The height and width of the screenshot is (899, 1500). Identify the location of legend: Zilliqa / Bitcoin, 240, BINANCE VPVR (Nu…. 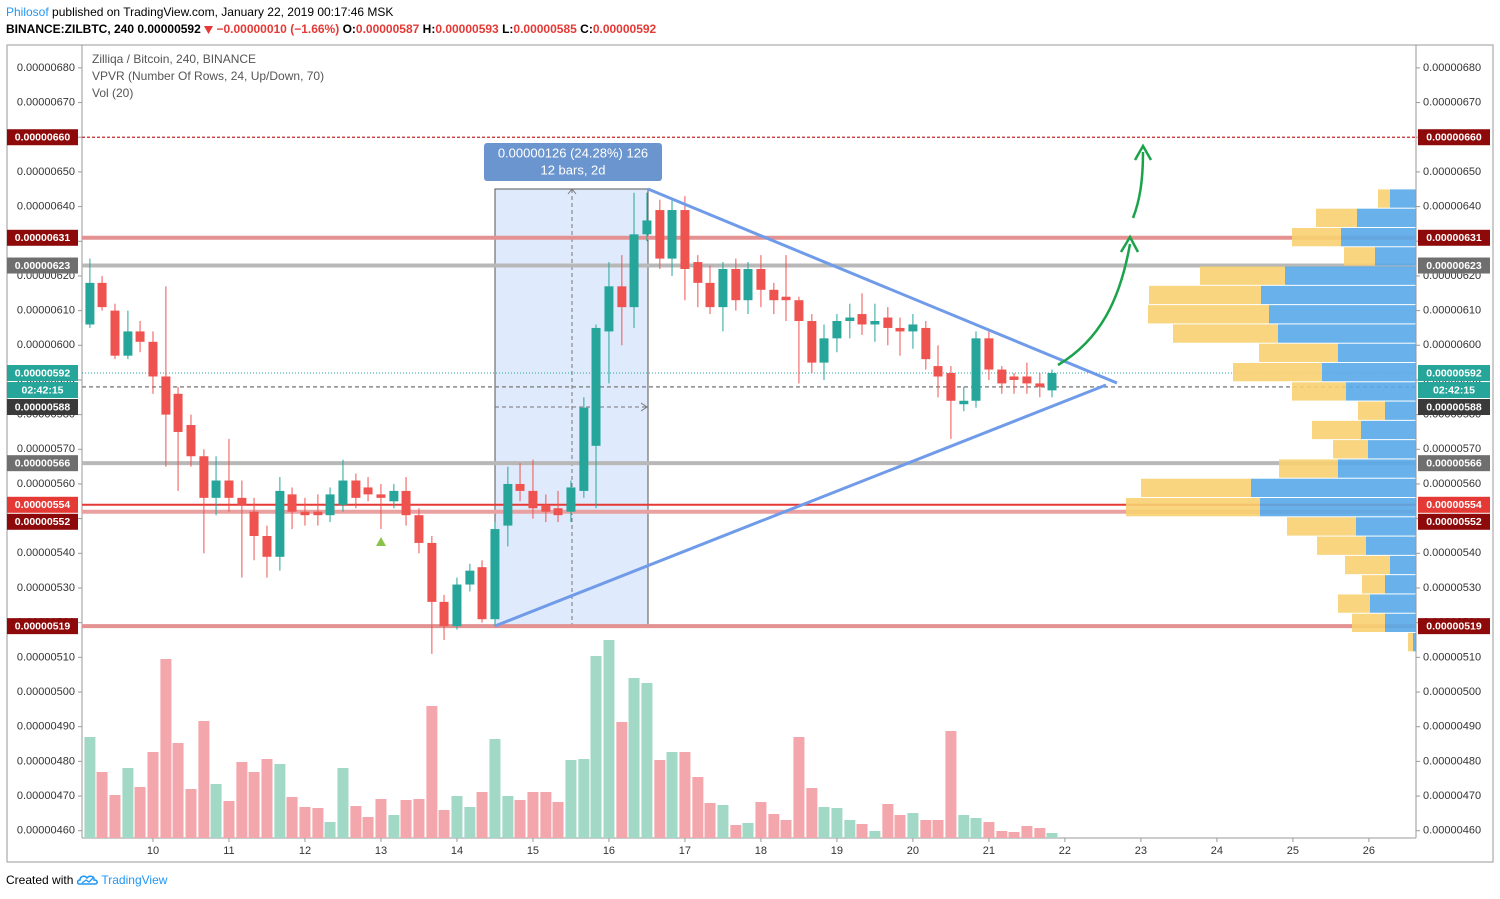
(208, 76).